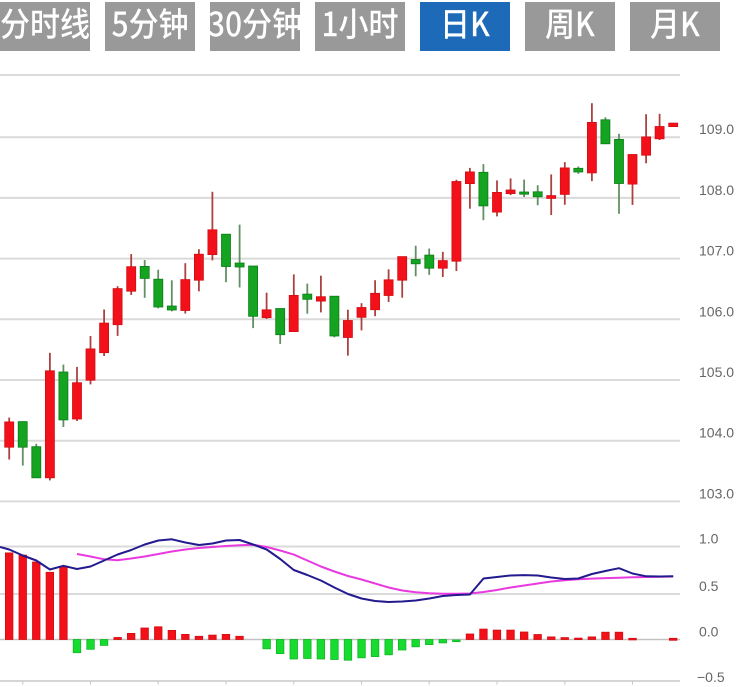  What do you see at coordinates (716, 311) in the screenshot?
I see `svg-text: 106.0` at bounding box center [716, 311].